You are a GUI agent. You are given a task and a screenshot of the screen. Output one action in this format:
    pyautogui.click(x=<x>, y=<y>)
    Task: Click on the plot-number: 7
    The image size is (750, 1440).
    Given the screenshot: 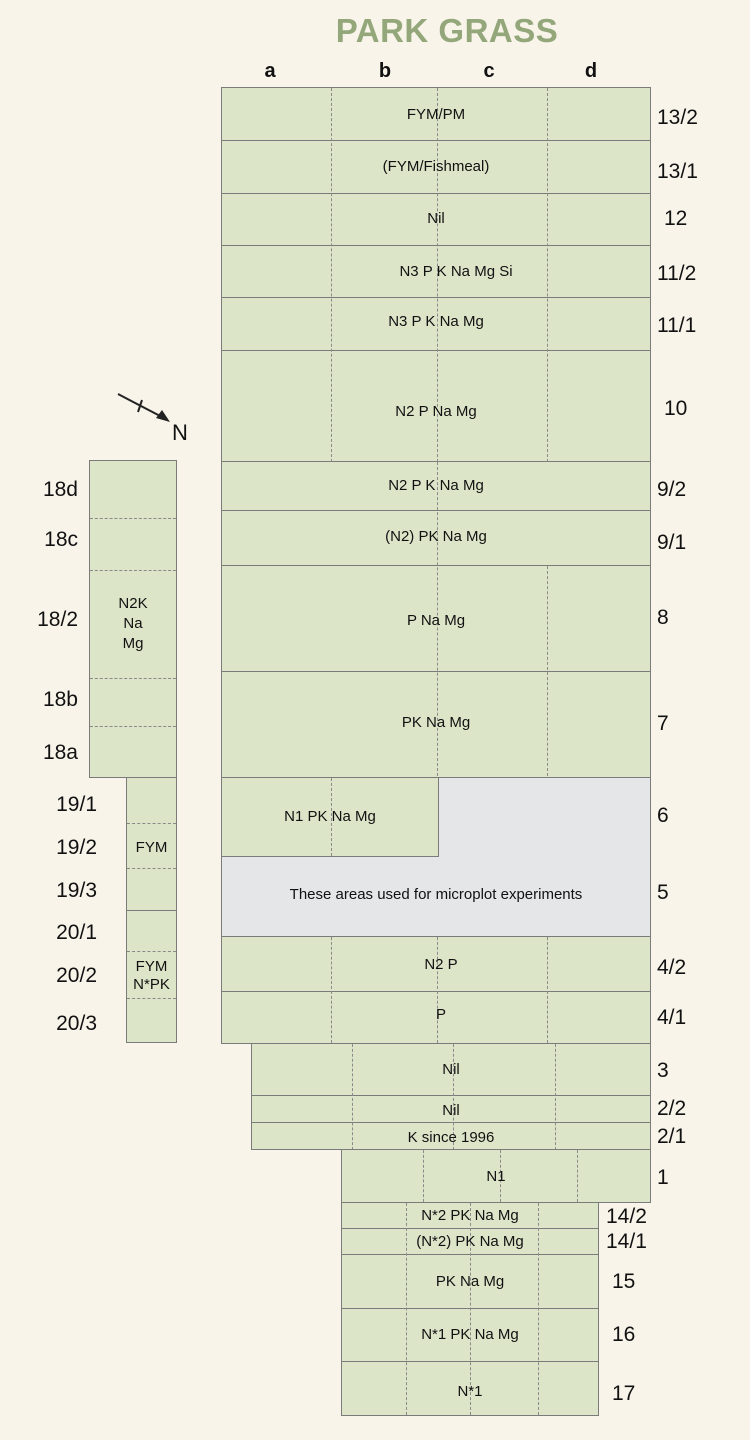 What is the action you would take?
    pyautogui.click(x=663, y=723)
    